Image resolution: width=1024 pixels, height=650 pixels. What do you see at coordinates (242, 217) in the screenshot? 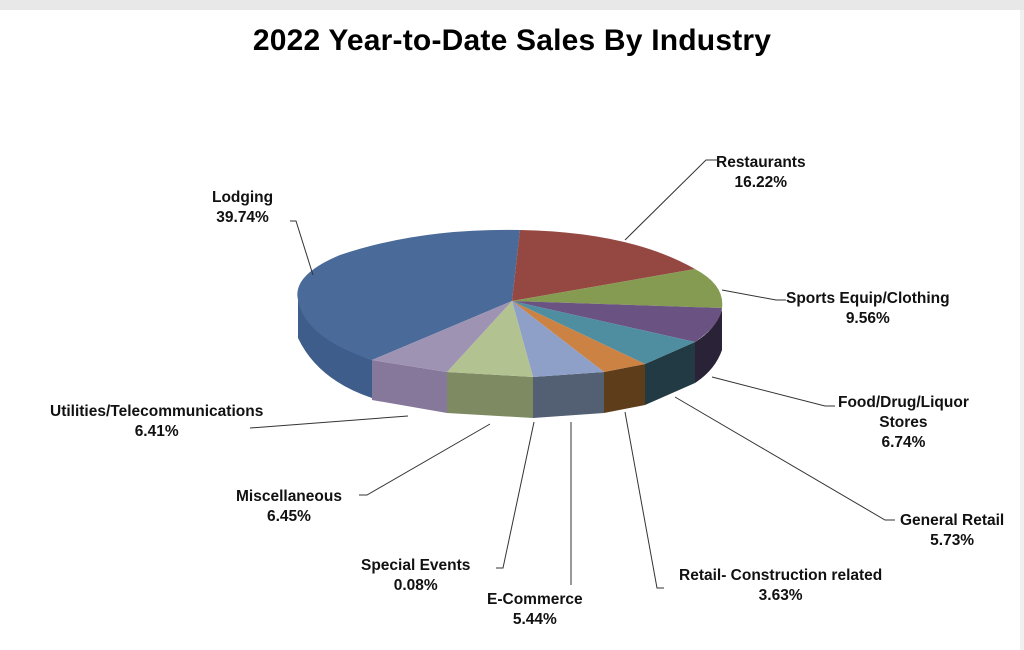
I see `label-value: 39.74%` at bounding box center [242, 217].